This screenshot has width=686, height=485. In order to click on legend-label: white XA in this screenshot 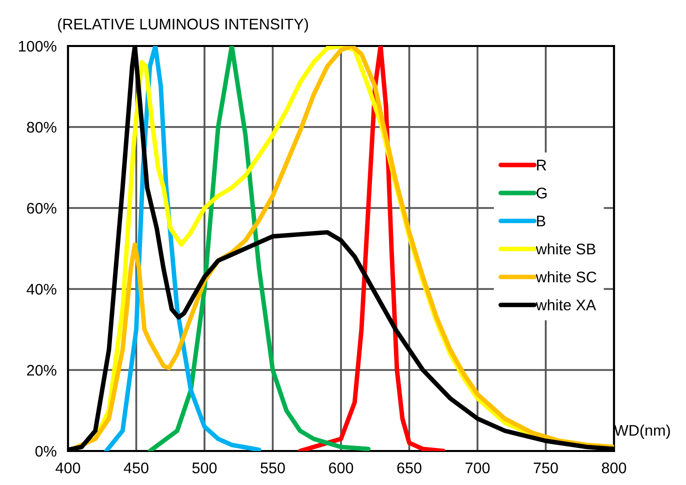, I will do `click(566, 304)`.